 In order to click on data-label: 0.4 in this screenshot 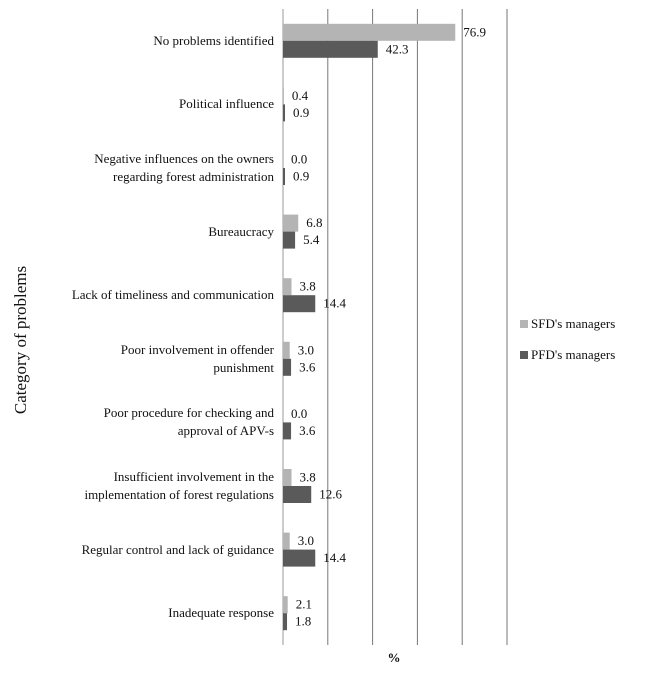, I will do `click(300, 95)`.